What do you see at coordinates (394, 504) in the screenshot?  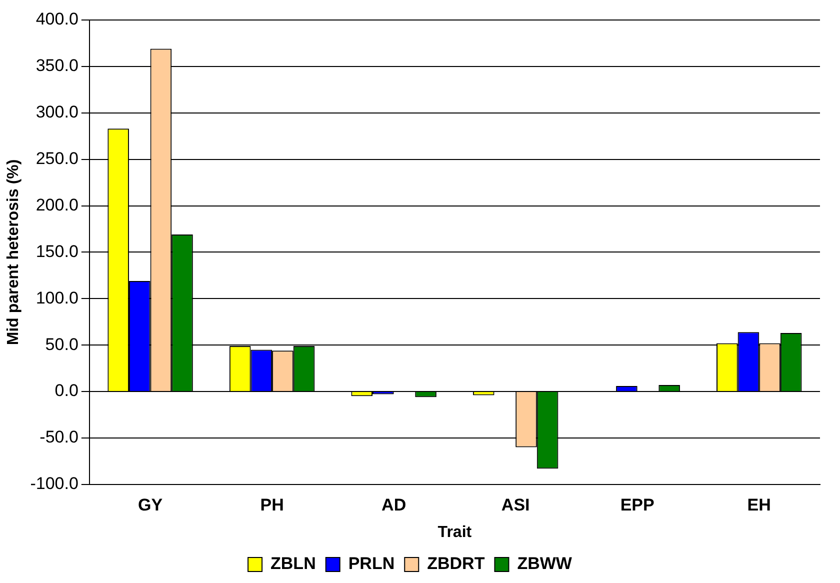 I see `x-tick-label: AD` at bounding box center [394, 504].